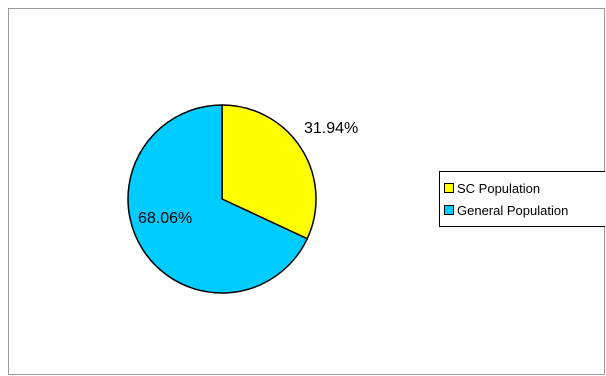 Image resolution: width=606 pixels, height=376 pixels. I want to click on legend-item-sc-population: SC Population, so click(524, 188).